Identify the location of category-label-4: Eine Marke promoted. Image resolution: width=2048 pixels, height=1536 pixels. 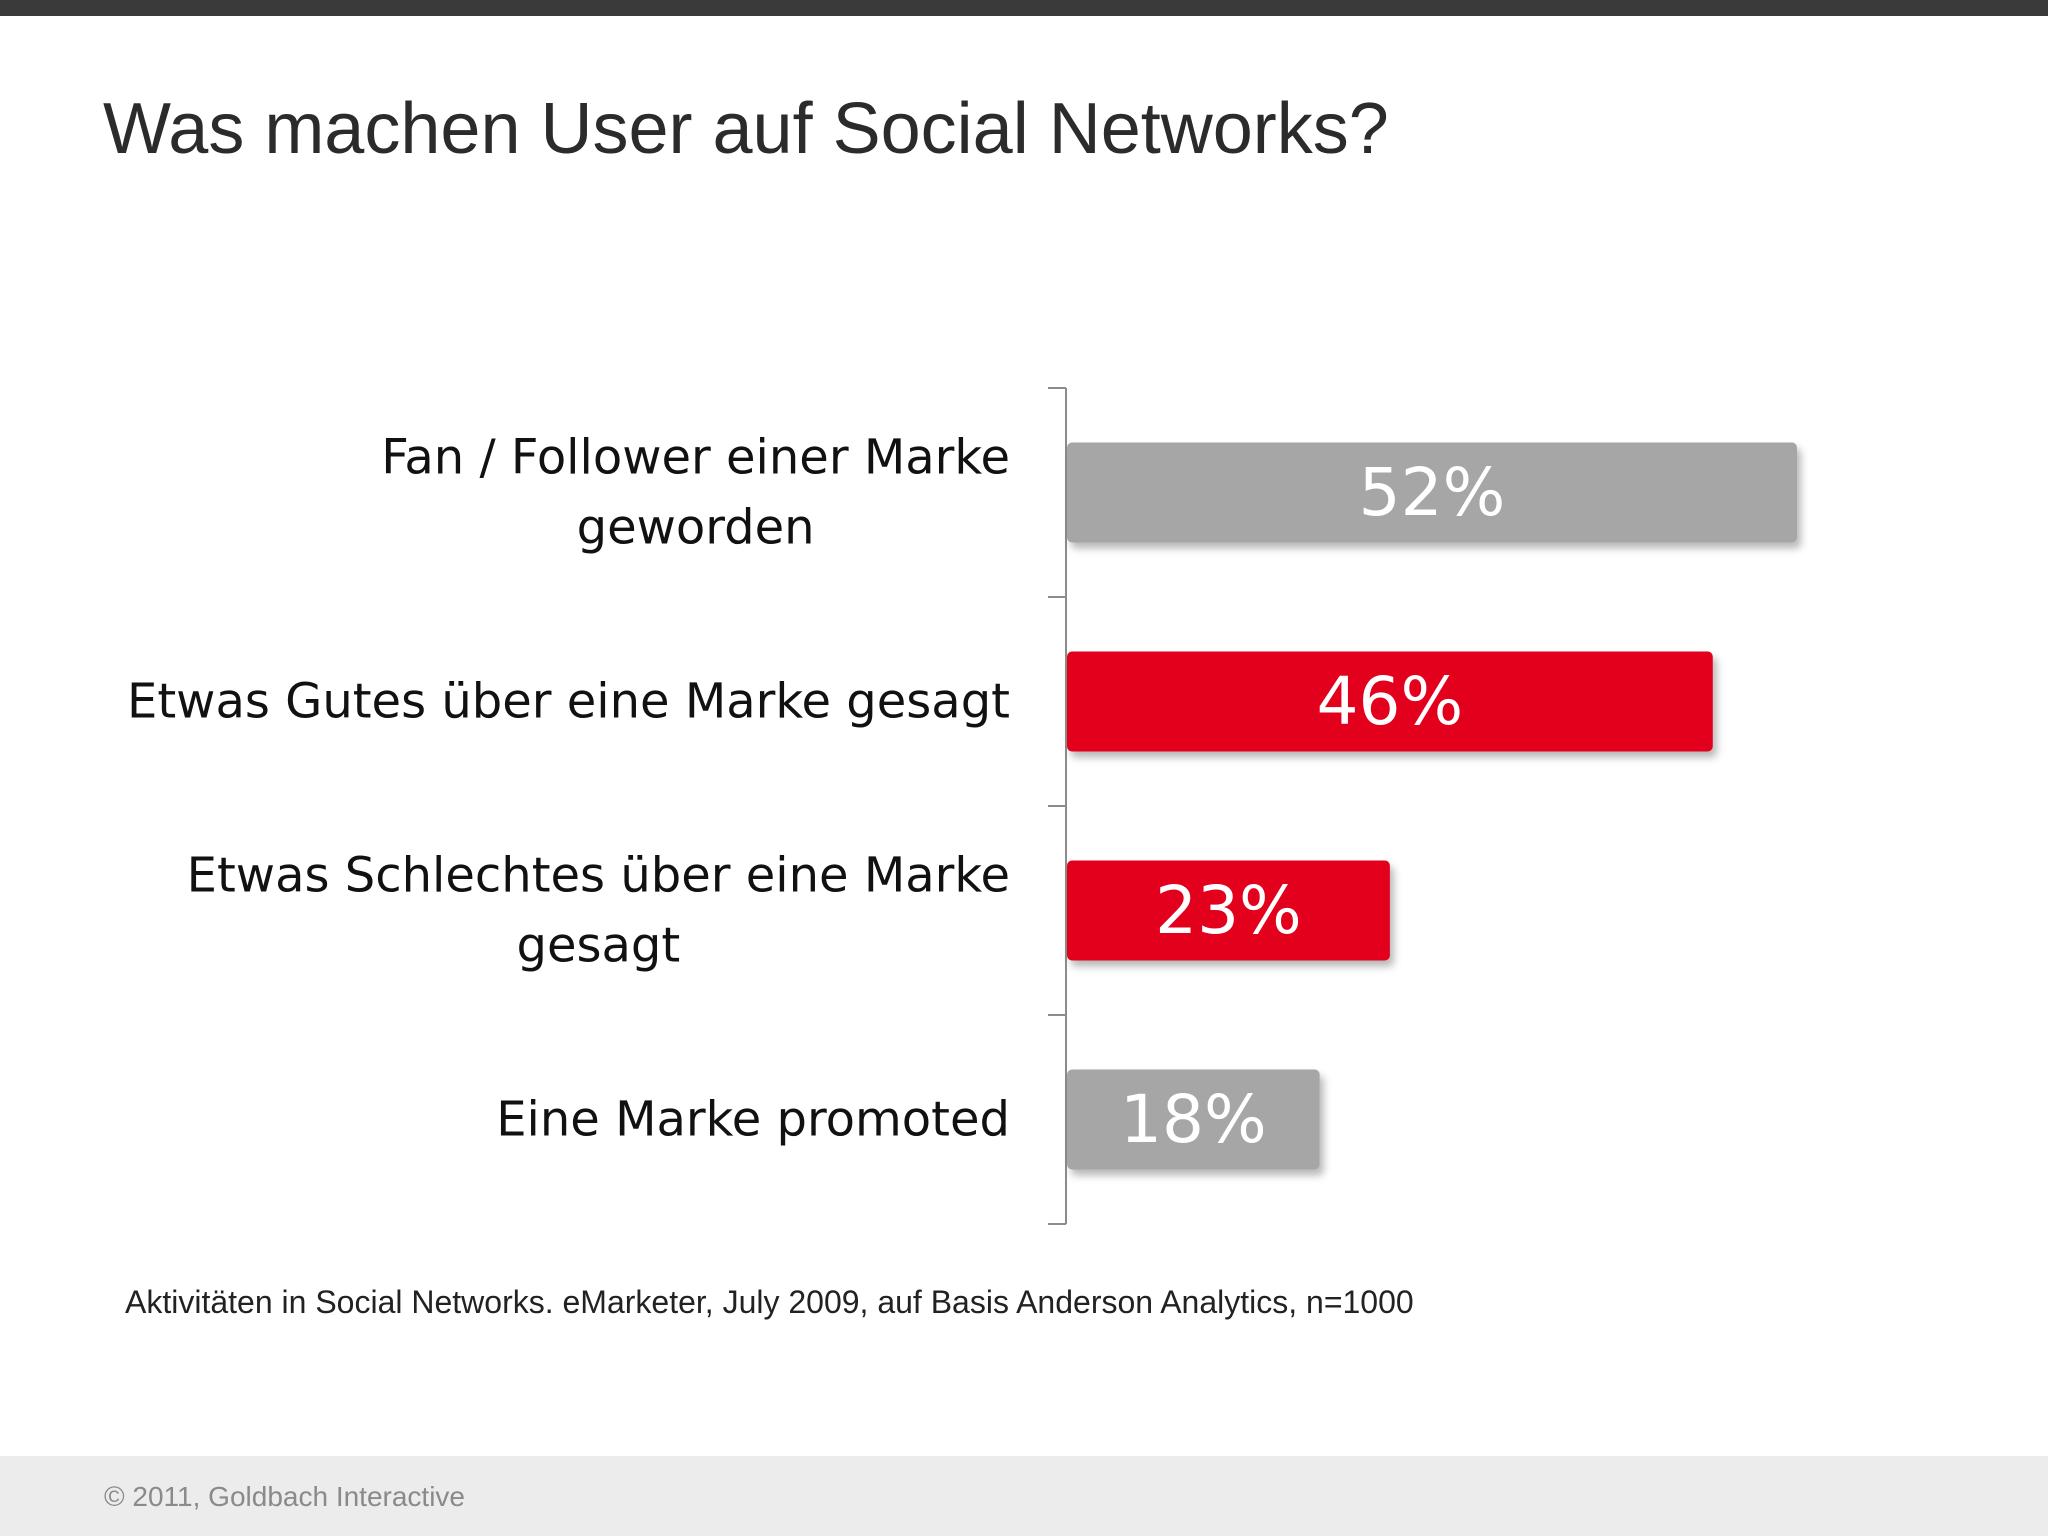
(753, 1120).